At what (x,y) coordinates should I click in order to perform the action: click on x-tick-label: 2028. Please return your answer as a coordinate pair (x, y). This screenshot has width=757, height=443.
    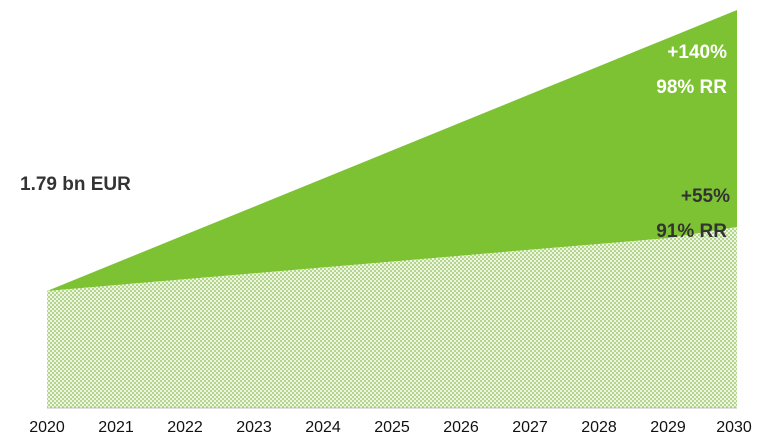
    Looking at the image, I should click on (599, 427).